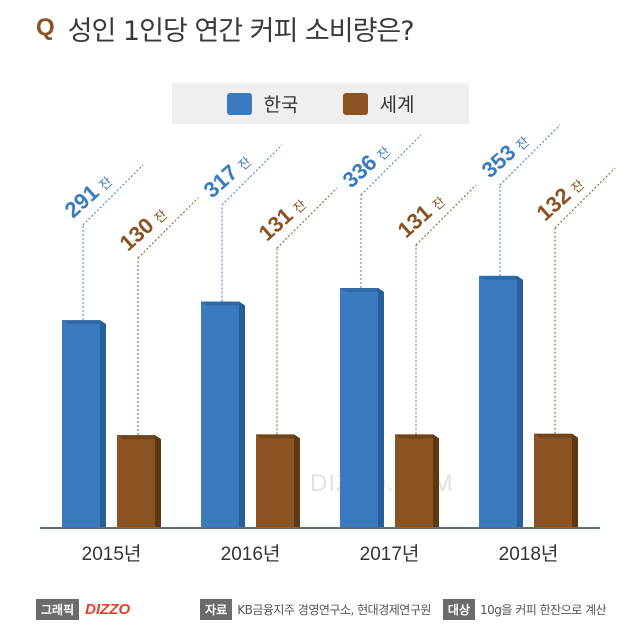 The height and width of the screenshot is (630, 640). What do you see at coordinates (543, 609) in the screenshot?
I see `target-text: 10g을 커피 한잔으로 계산` at bounding box center [543, 609].